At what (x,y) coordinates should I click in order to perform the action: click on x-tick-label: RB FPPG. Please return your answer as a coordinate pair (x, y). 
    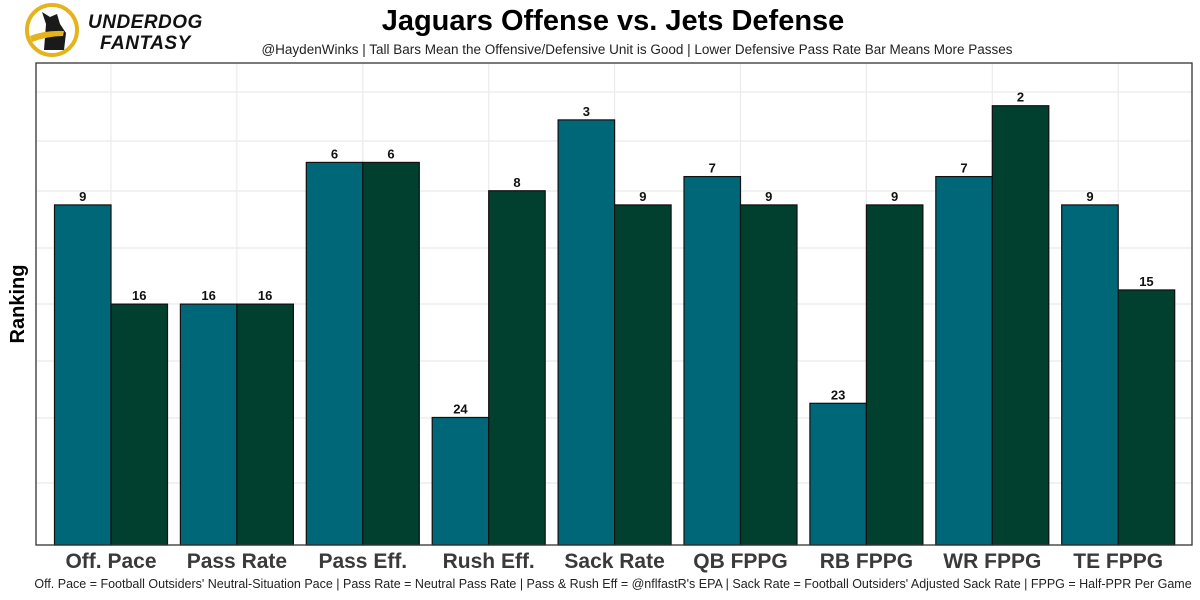
    Looking at the image, I should click on (866, 561).